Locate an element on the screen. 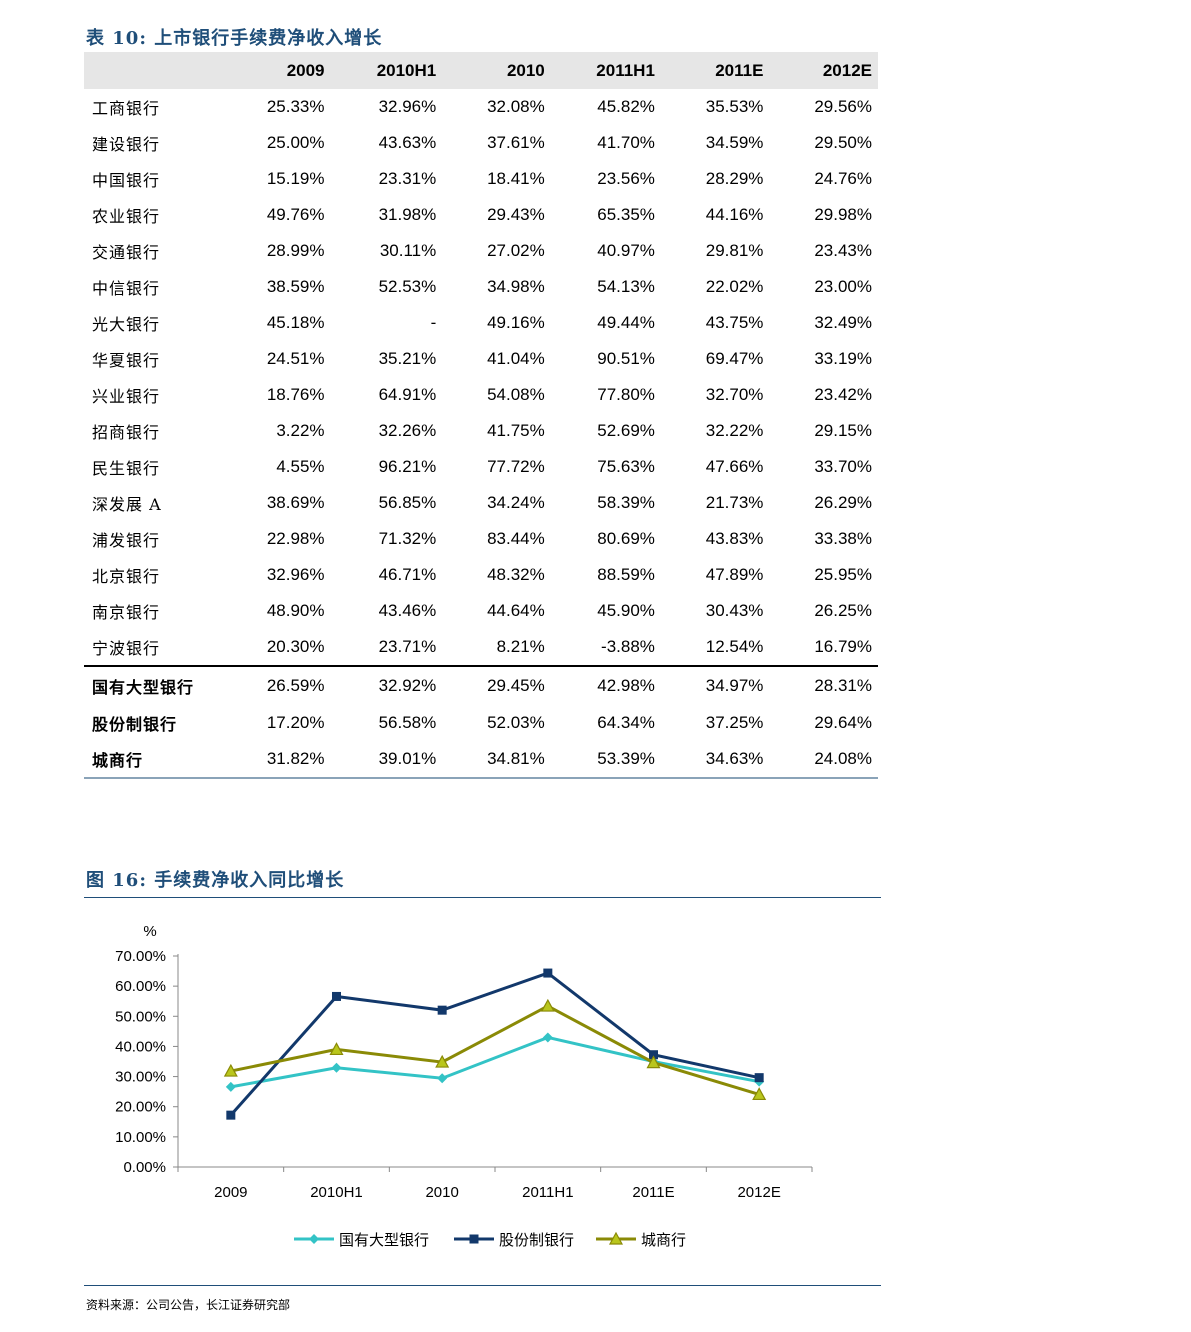 Image resolution: width=1191 pixels, height=1332 pixels. value-cell: 8.21% is located at coordinates (520, 646).